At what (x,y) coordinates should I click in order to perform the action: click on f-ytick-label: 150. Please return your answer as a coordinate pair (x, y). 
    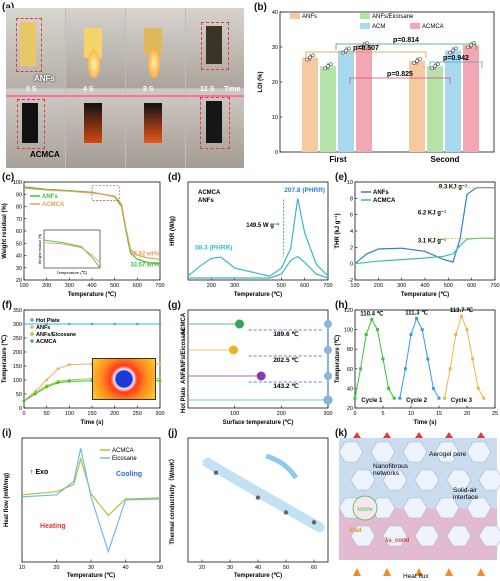
    Looking at the image, I should click on (17, 367).